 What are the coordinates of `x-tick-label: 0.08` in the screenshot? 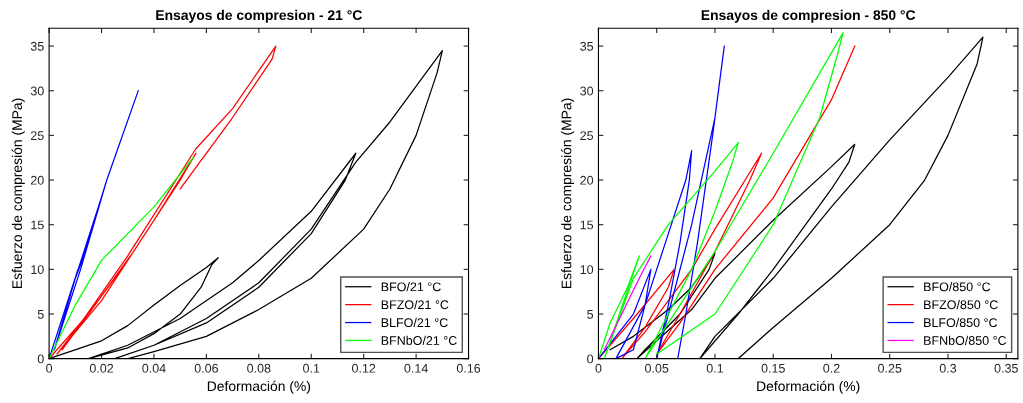 It's located at (259, 368).